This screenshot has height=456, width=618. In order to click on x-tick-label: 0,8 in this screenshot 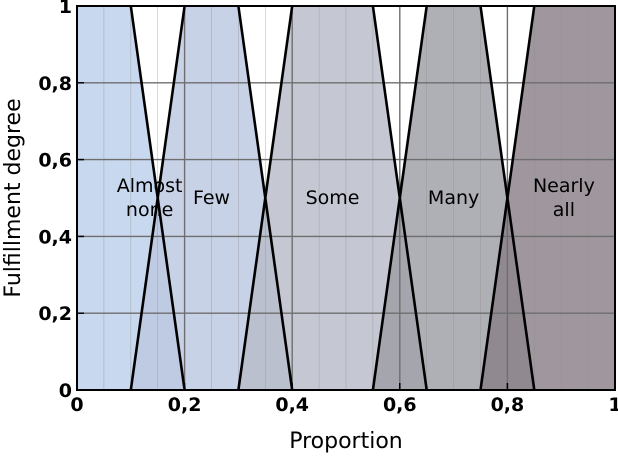, I will do `click(508, 405)`.